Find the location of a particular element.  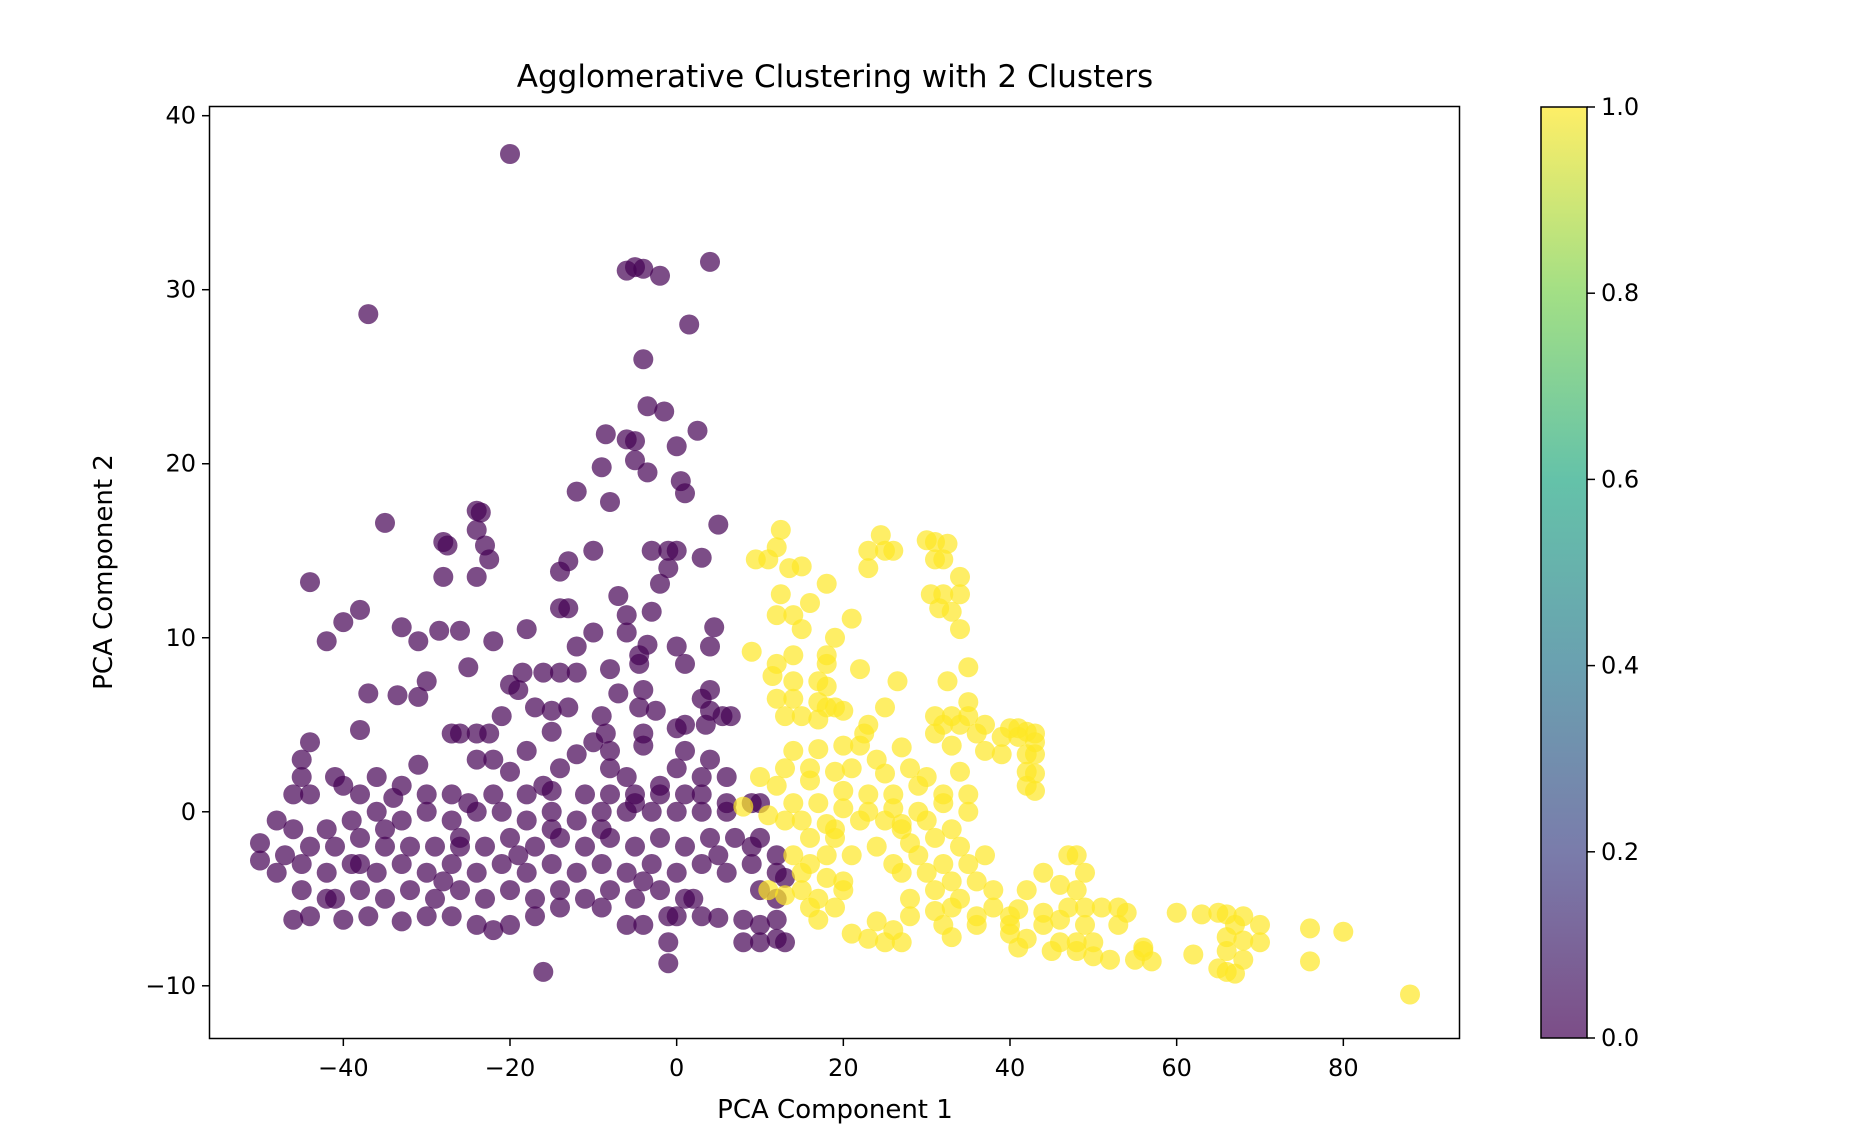

x-tick-label: 60 is located at coordinates (1176, 1068).